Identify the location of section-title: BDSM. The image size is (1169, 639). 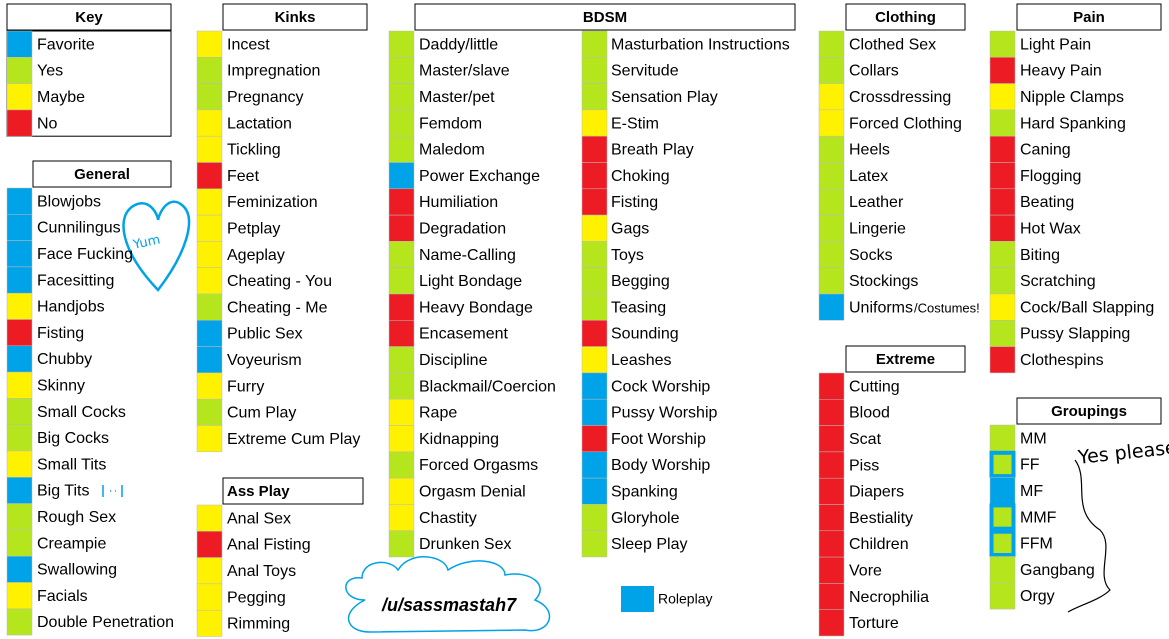
(605, 17).